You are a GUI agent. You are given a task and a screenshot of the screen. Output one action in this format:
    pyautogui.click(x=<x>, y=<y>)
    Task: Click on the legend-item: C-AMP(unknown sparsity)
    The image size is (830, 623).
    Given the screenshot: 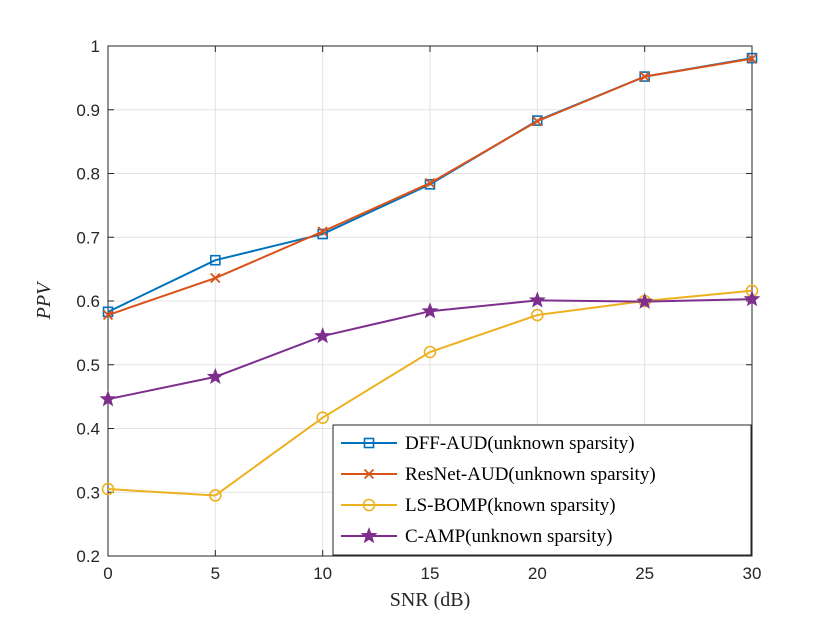 What is the action you would take?
    pyautogui.click(x=476, y=536)
    